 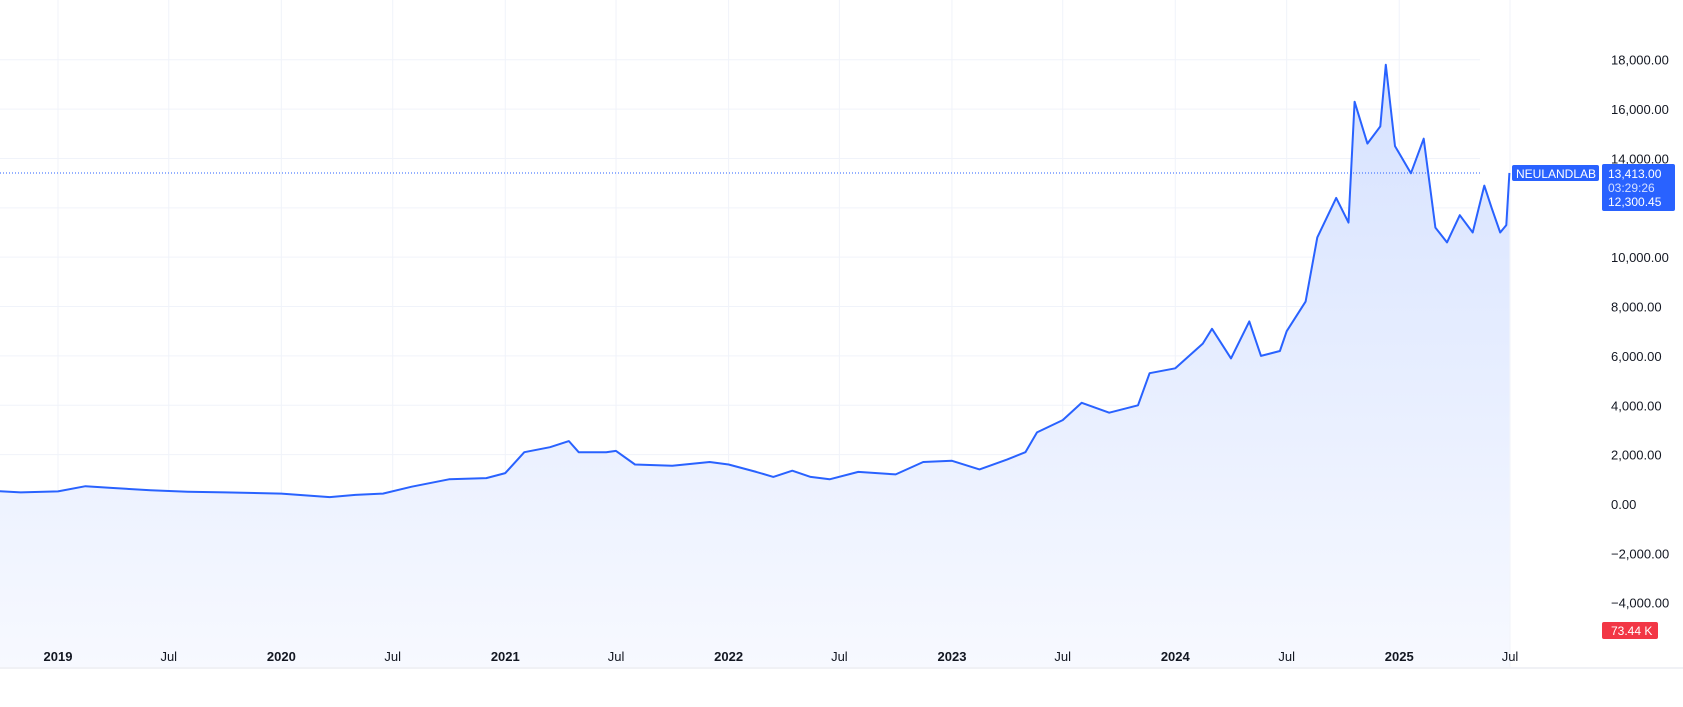 I want to click on y-tick-label: 8,000.00, so click(x=1636, y=307).